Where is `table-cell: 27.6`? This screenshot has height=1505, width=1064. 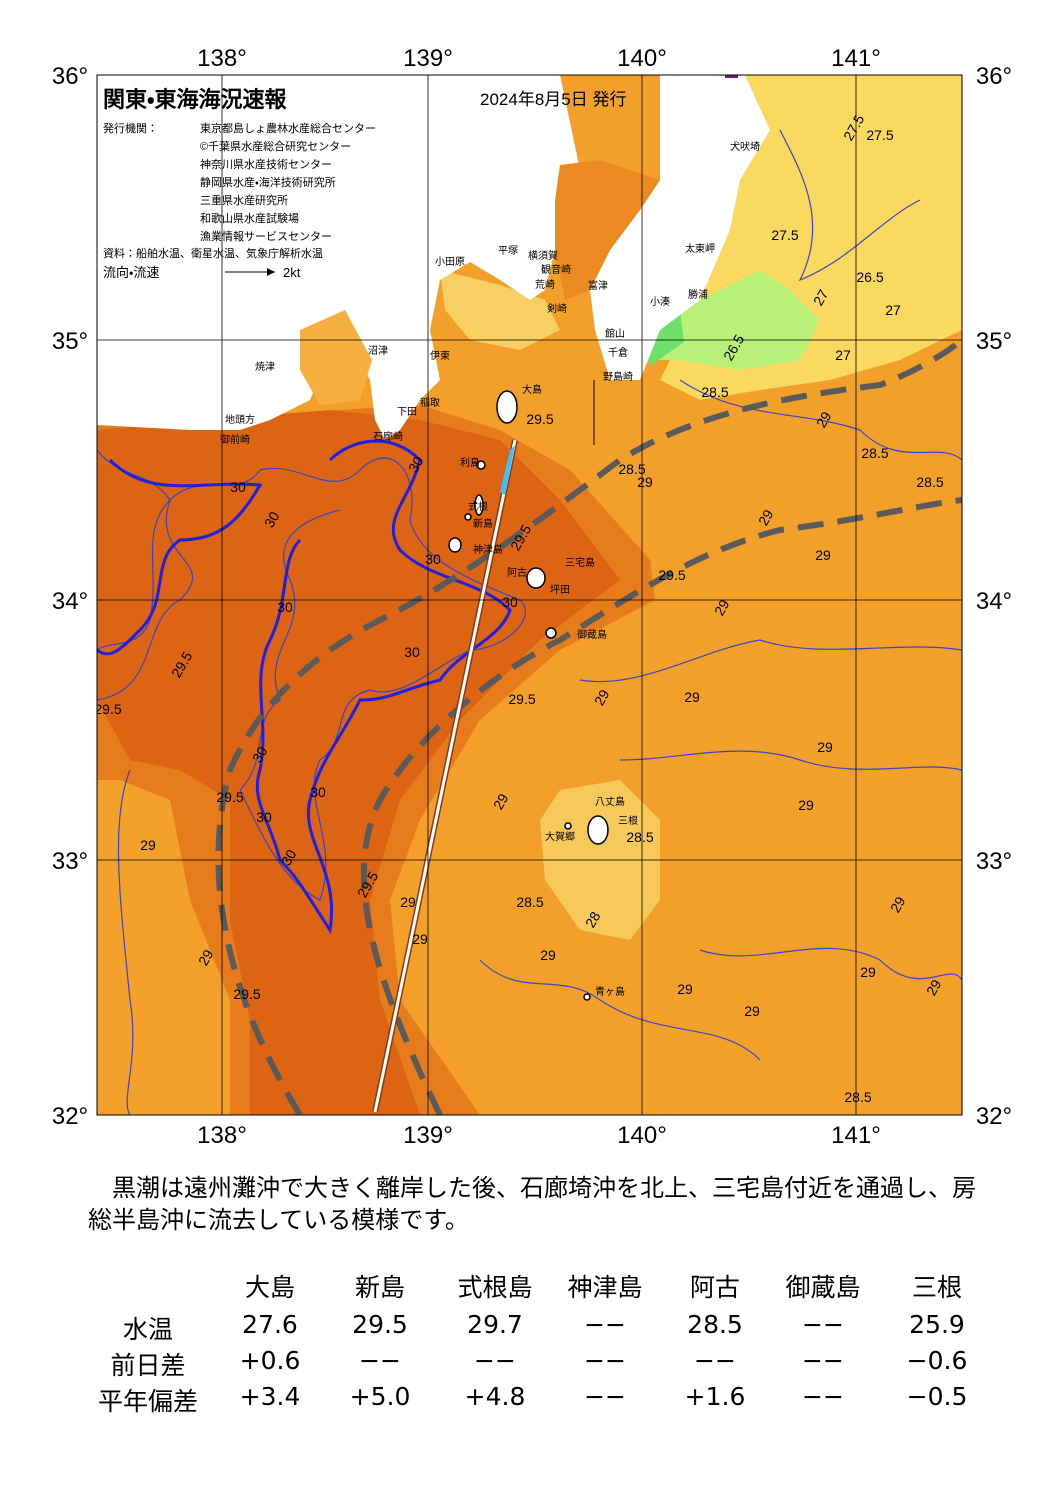
table-cell: 27.6 is located at coordinates (270, 1324).